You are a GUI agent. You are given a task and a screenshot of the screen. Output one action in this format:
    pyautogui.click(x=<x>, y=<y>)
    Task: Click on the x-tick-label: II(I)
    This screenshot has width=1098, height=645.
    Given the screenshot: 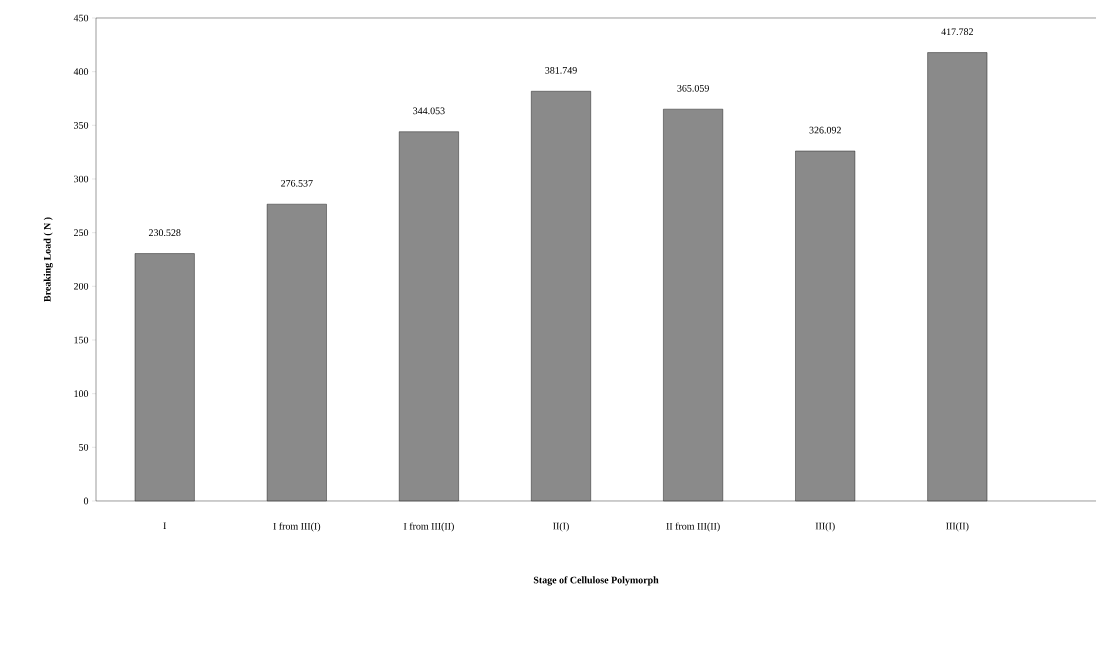 What is the action you would take?
    pyautogui.click(x=561, y=527)
    